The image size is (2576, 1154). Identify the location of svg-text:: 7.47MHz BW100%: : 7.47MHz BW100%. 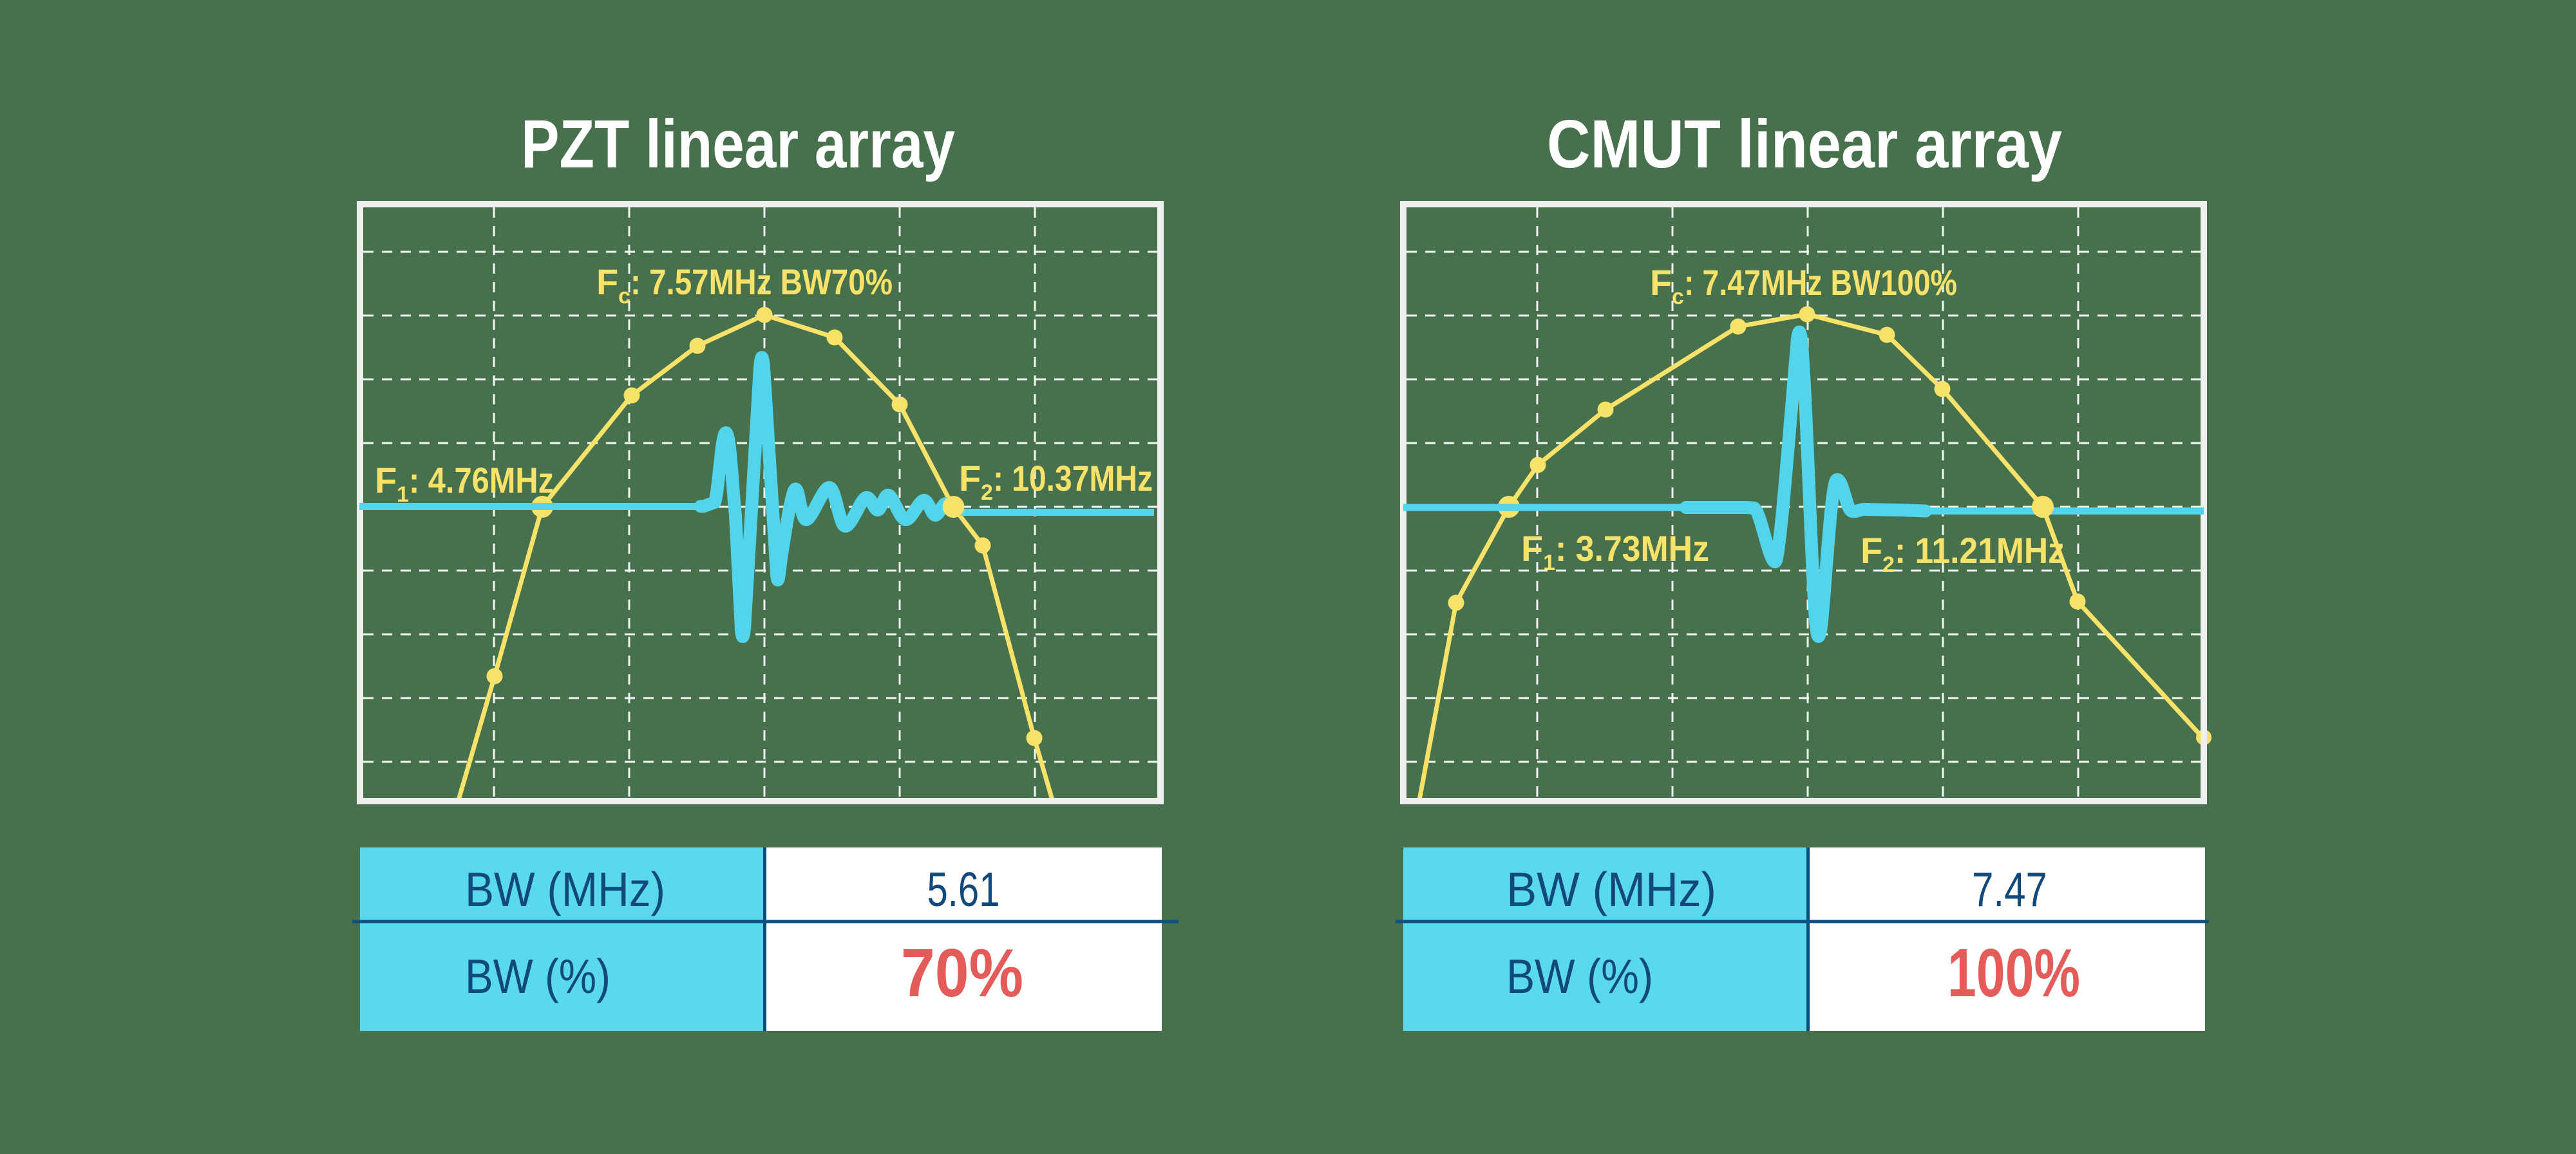
(1820, 282).